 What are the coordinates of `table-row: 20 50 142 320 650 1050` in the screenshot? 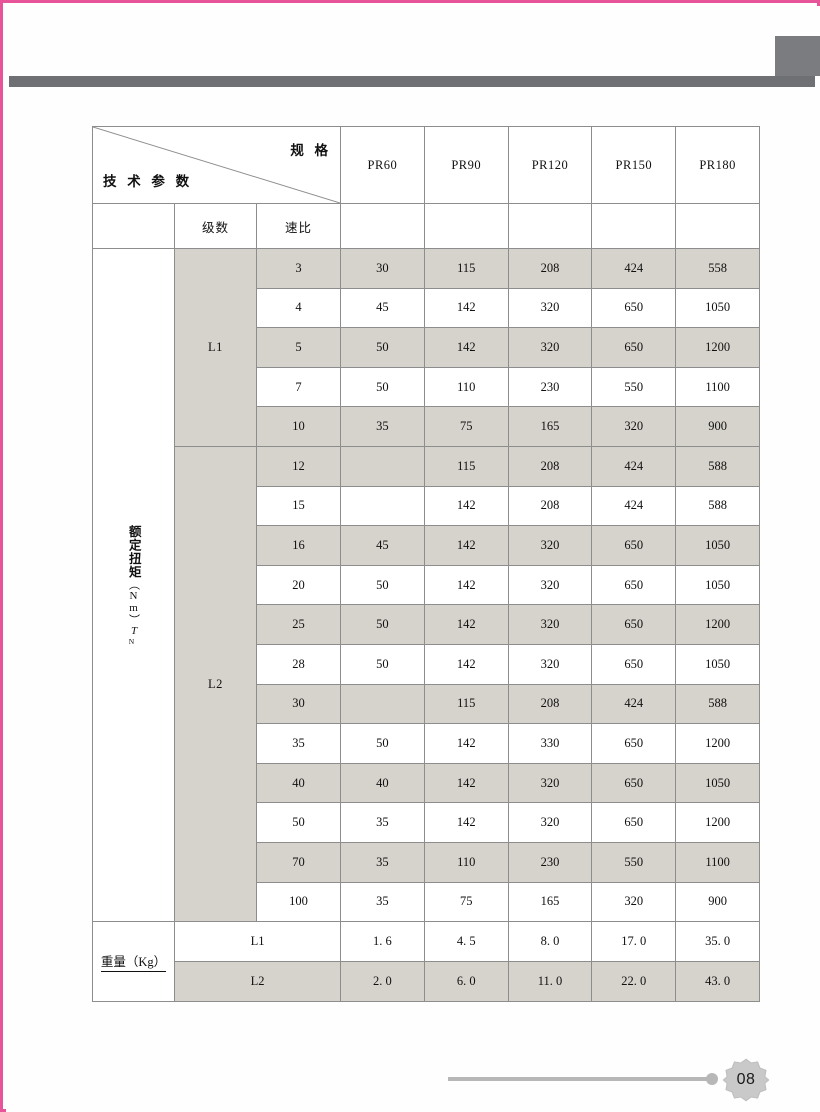 It's located at (426, 585).